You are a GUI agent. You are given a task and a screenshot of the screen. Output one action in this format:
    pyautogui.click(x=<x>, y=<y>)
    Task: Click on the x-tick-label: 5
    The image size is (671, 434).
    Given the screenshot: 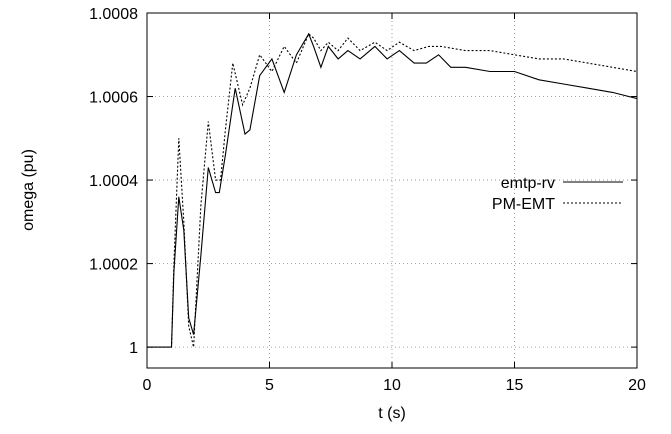 What is the action you would take?
    pyautogui.click(x=269, y=385)
    